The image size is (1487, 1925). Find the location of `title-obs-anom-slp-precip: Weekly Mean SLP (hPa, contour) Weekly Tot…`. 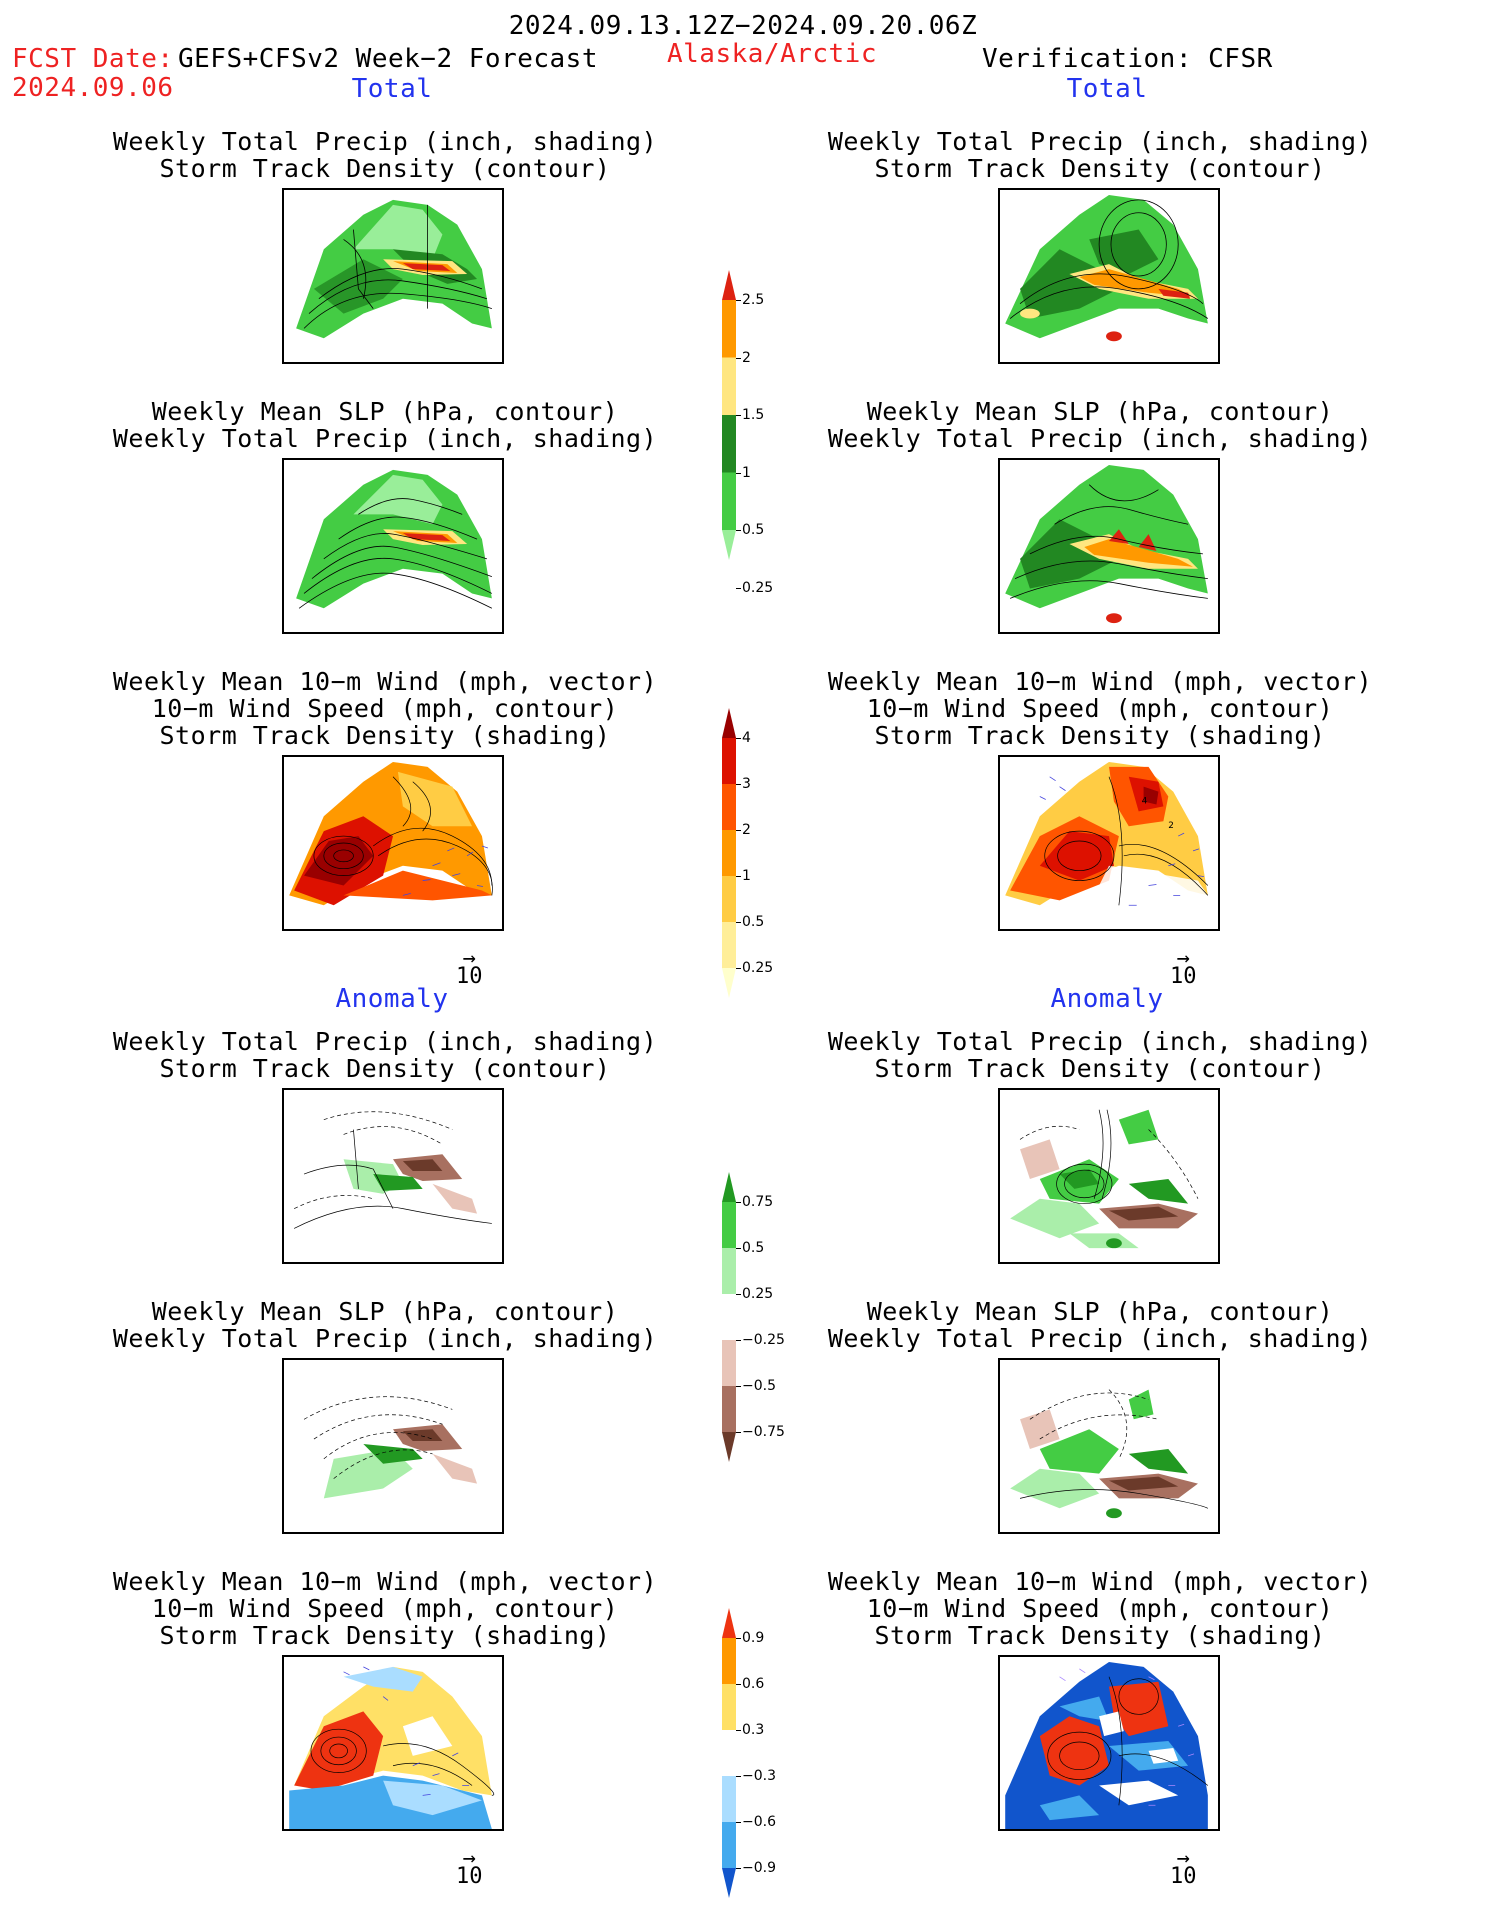

title-obs-anom-slp-precip: Weekly Mean SLP (hPa, contour) Weekly Tot… is located at coordinates (1100, 1325).